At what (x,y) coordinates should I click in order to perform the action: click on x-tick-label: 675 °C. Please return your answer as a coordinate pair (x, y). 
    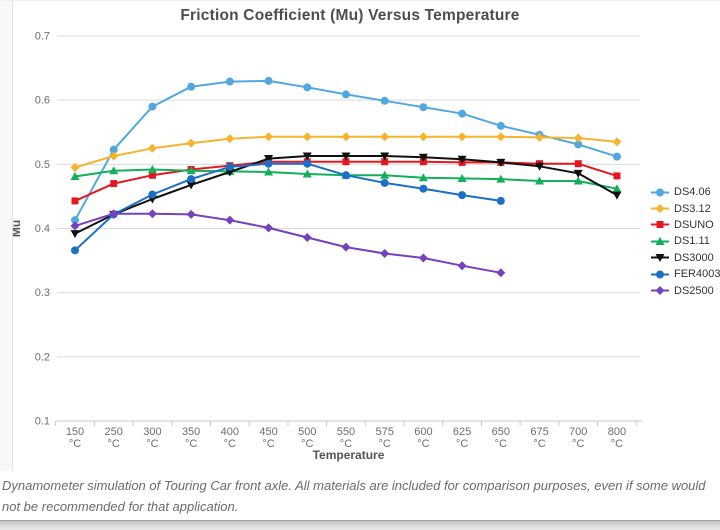
    Looking at the image, I should click on (539, 438).